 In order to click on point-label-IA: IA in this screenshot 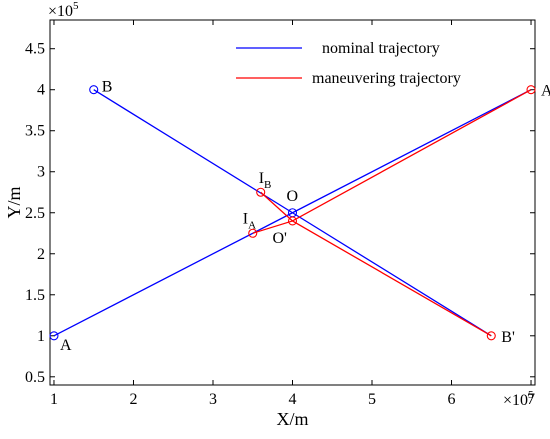, I will do `click(249, 220)`.